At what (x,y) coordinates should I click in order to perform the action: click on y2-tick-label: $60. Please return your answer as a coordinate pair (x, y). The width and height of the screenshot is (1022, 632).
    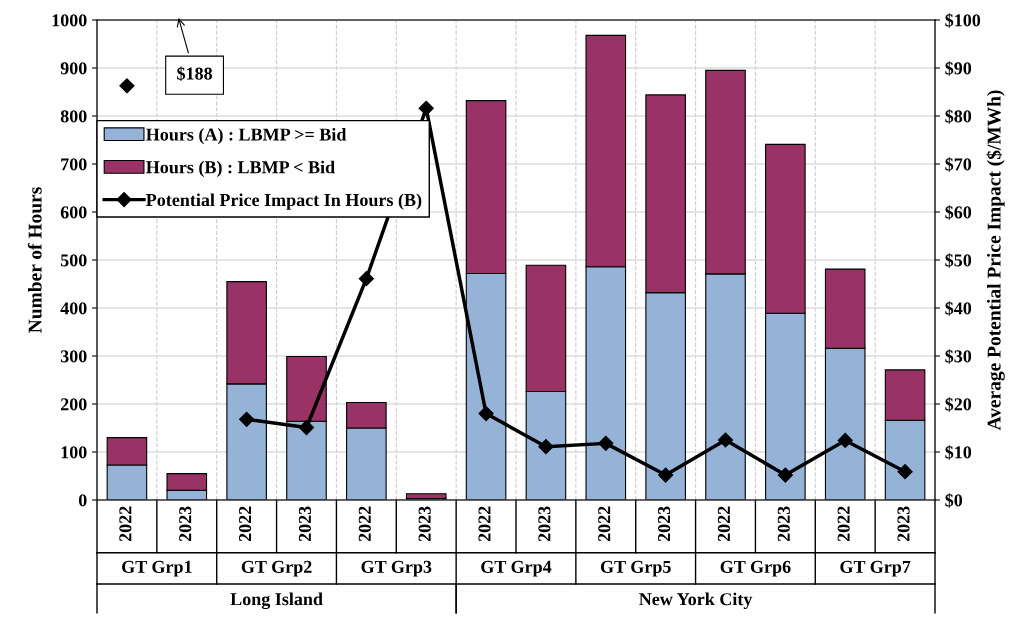
    Looking at the image, I should click on (958, 212).